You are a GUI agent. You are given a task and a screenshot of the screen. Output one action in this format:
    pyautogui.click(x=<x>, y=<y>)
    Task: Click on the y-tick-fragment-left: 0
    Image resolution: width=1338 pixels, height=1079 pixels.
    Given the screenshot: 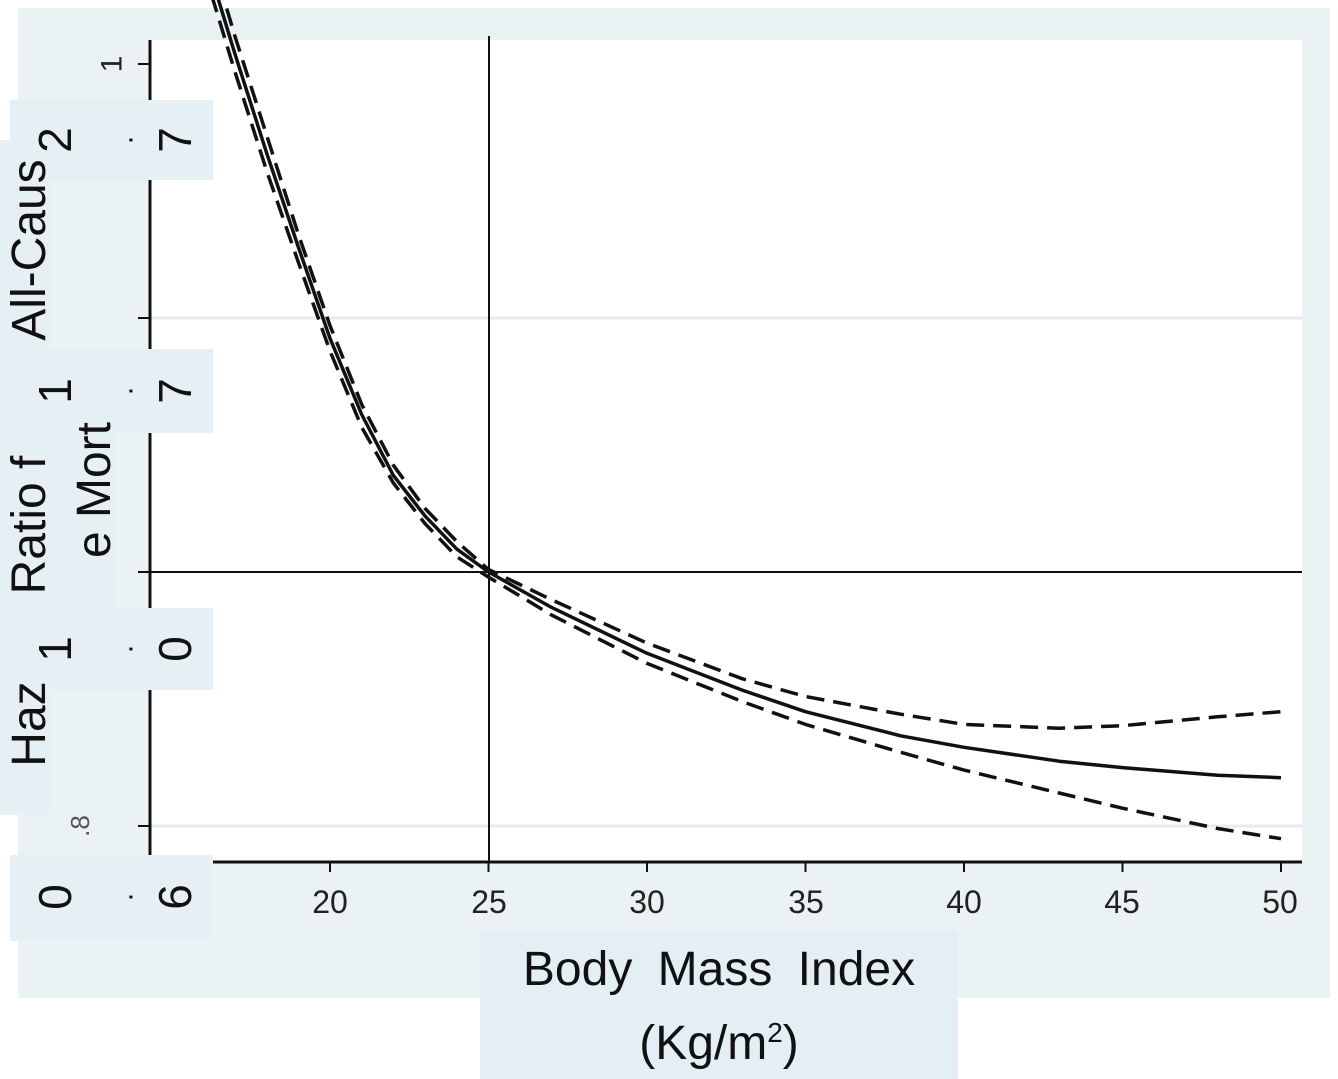 What is the action you would take?
    pyautogui.click(x=55, y=897)
    